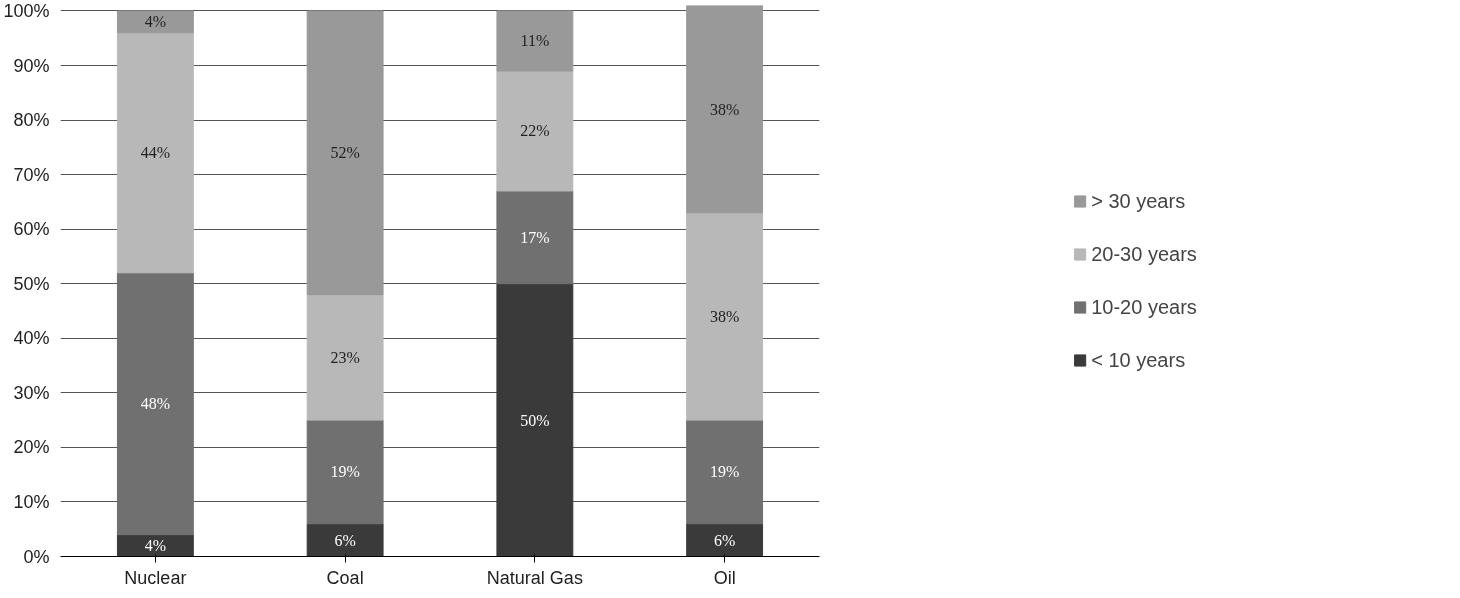  What do you see at coordinates (31, 447) in the screenshot?
I see `y-tick-label: 20%` at bounding box center [31, 447].